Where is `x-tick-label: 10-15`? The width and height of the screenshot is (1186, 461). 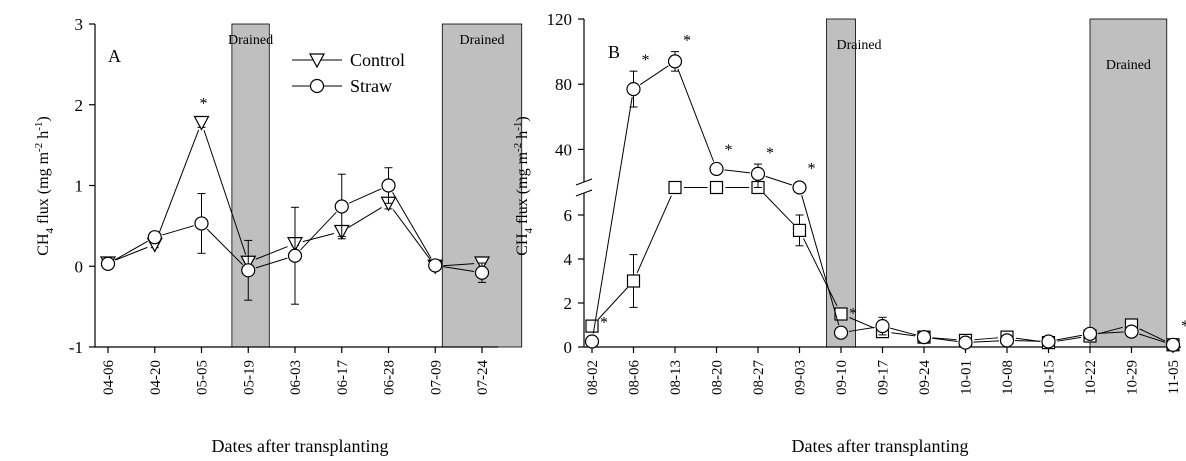
x-tick-label: 10-15 is located at coordinates (1050, 377).